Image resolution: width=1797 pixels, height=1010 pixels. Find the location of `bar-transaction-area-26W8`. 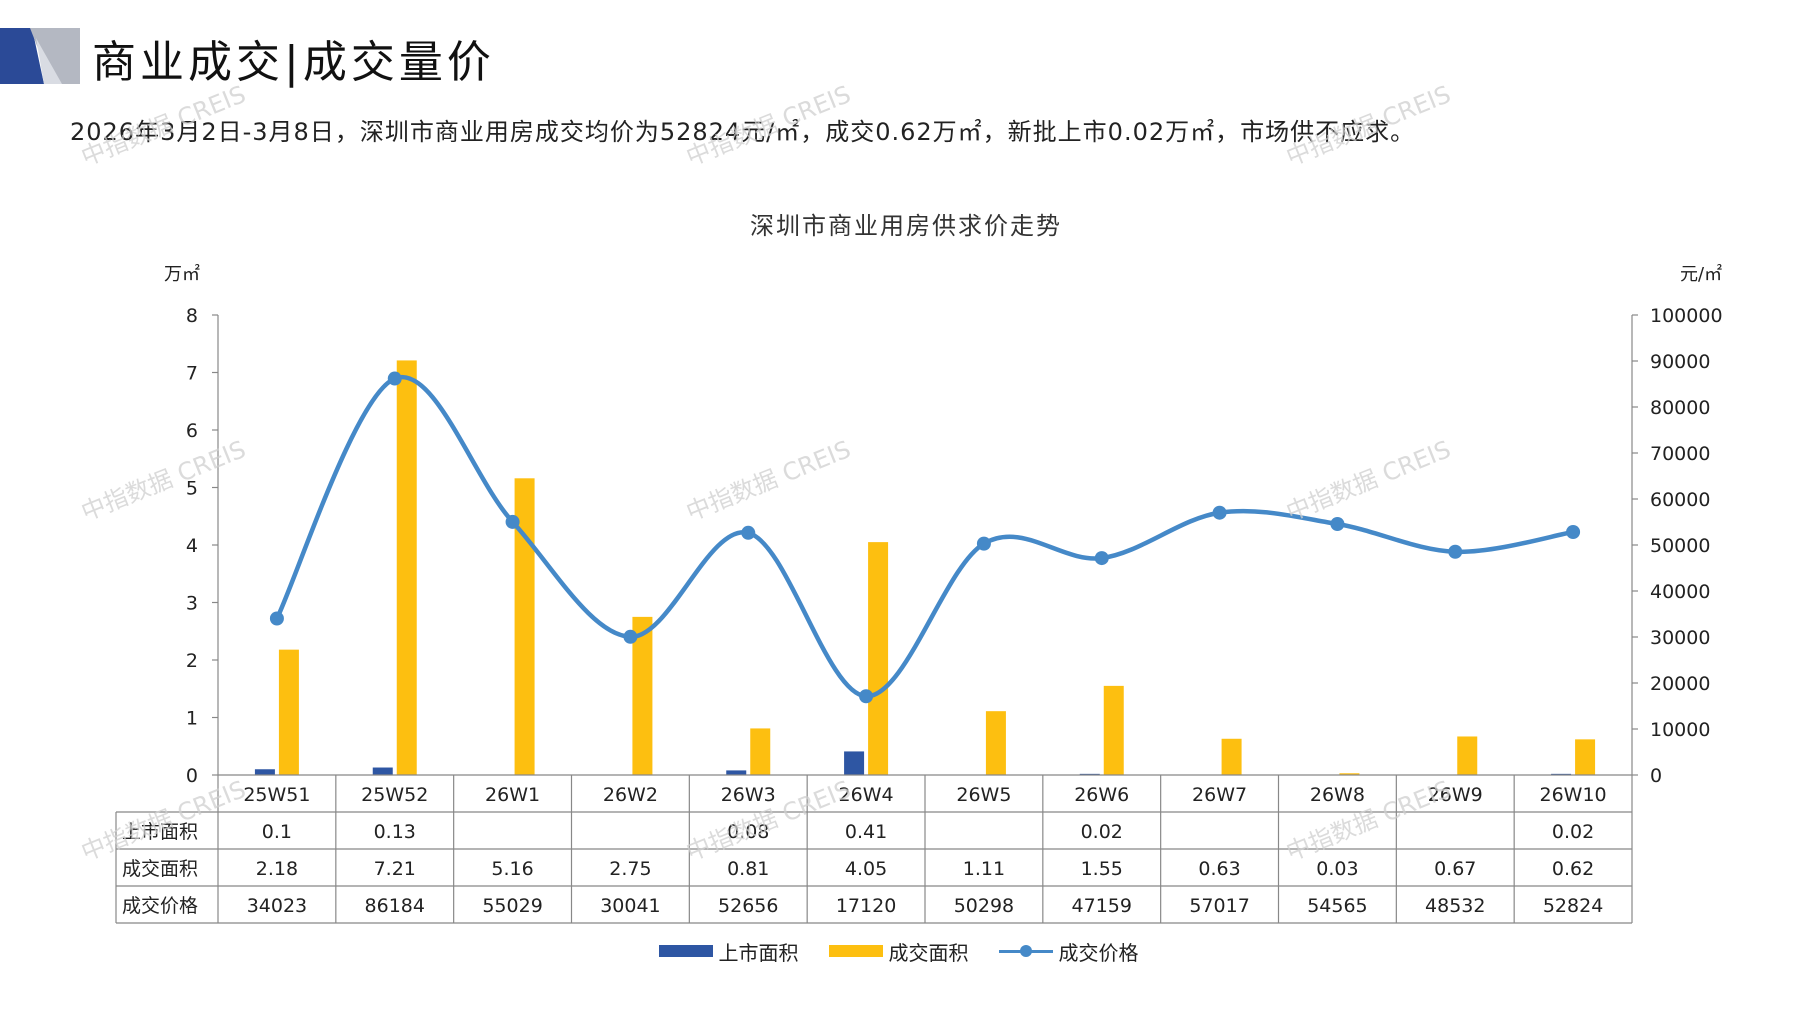

bar-transaction-area-26W8 is located at coordinates (1349, 774).